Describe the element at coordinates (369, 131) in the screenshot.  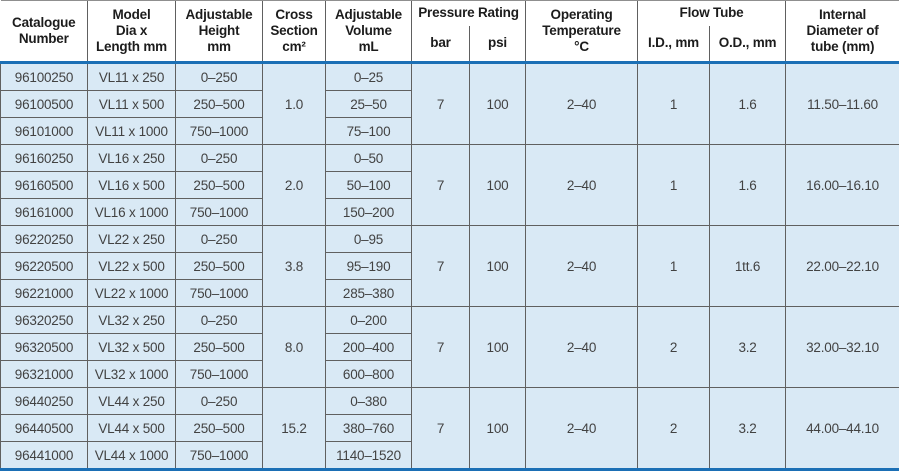
I see `cell-adjustable-volume: 75–100` at that location.